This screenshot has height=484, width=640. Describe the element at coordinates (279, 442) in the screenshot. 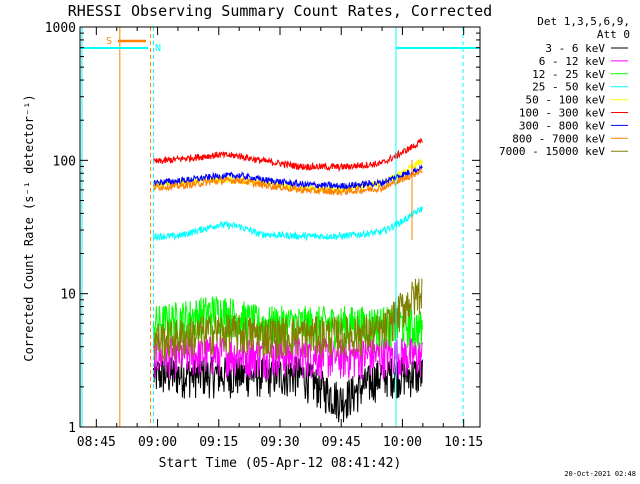

I see `x-tick-label: 09:30` at that location.